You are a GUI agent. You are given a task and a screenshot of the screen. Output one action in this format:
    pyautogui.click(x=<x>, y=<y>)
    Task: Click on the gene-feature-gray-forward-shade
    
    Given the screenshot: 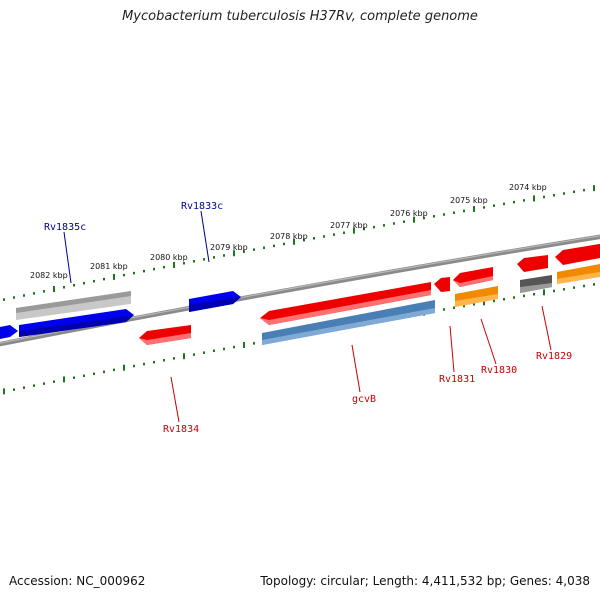 What is the action you would take?
    pyautogui.click(x=73, y=302)
    